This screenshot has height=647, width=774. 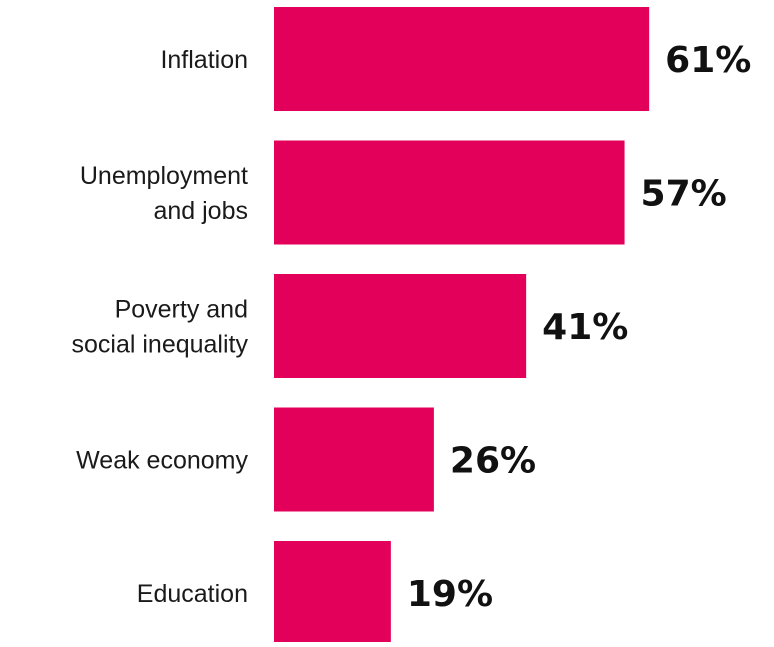 I want to click on category-label-line: Education, so click(x=192, y=594).